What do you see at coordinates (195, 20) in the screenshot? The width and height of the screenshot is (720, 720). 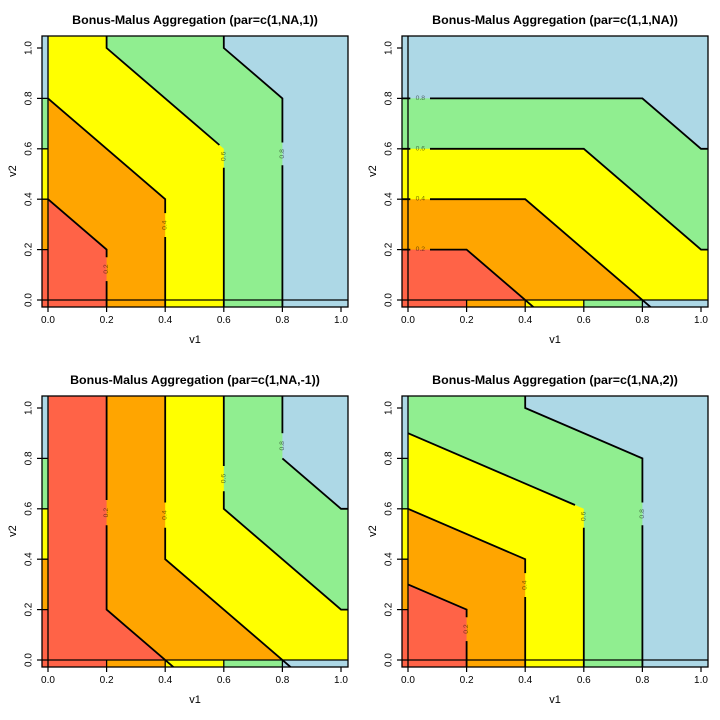 I see `panel-1-title: Bonus-Malus Aggregation (par=c(1,NA,1))` at bounding box center [195, 20].